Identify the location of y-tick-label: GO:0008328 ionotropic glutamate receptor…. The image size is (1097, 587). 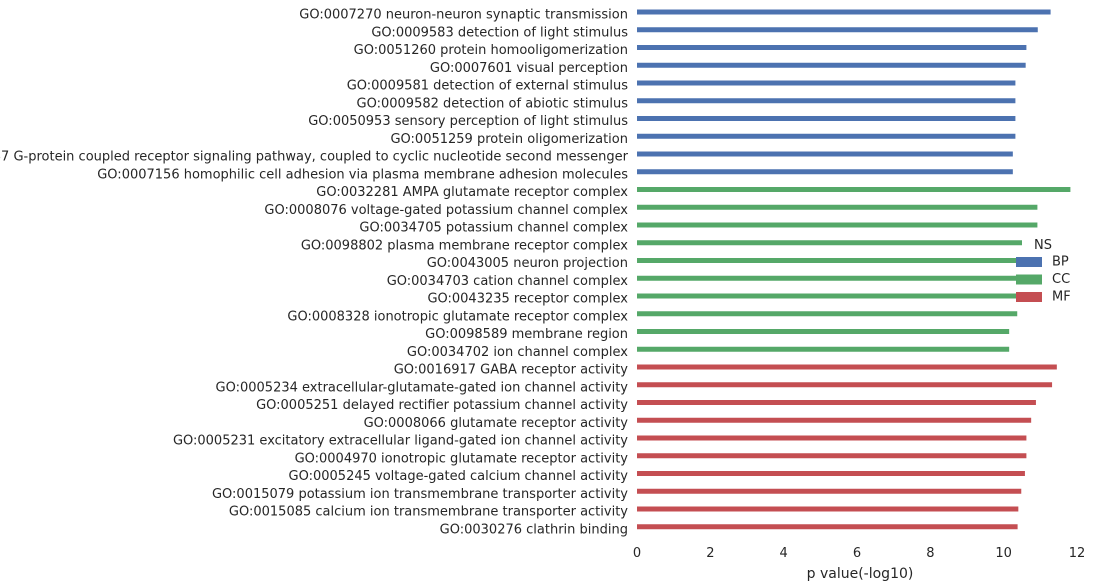
(457, 316).